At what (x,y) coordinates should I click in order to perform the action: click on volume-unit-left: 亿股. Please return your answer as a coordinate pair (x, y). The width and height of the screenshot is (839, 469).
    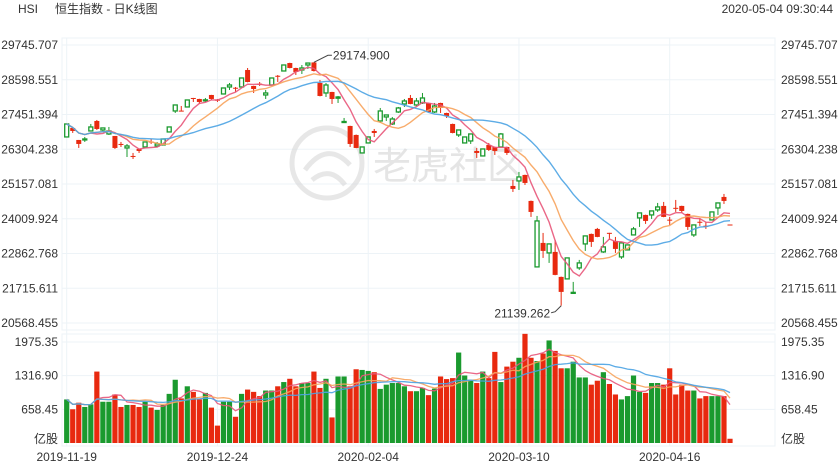
    Looking at the image, I should click on (46, 438).